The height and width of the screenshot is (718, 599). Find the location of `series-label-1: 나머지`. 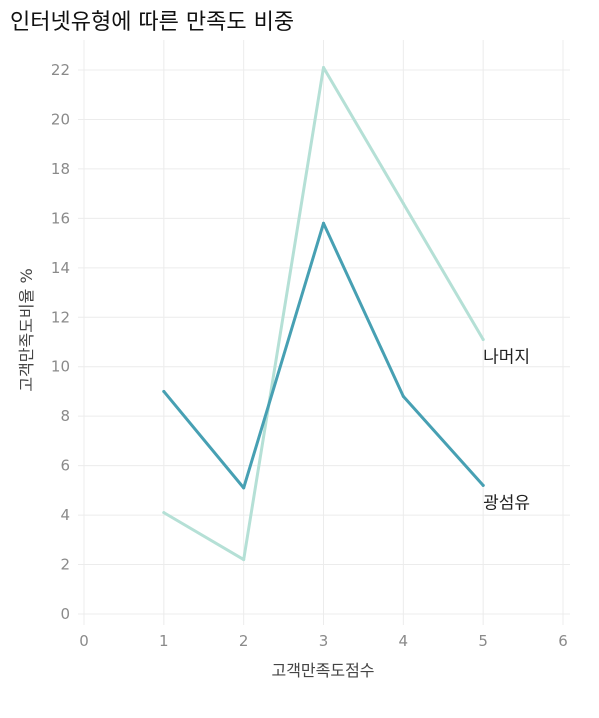

series-label-1: 나머지 is located at coordinates (506, 358).